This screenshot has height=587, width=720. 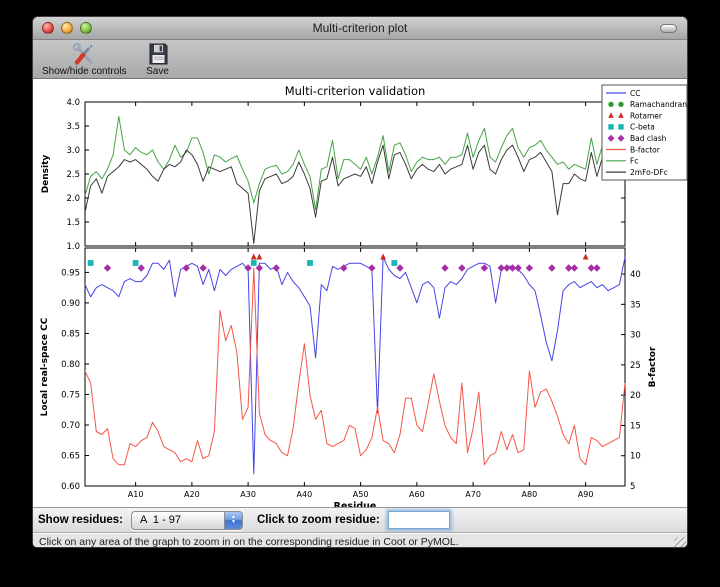 I want to click on svg-text: A30, so click(x=248, y=494).